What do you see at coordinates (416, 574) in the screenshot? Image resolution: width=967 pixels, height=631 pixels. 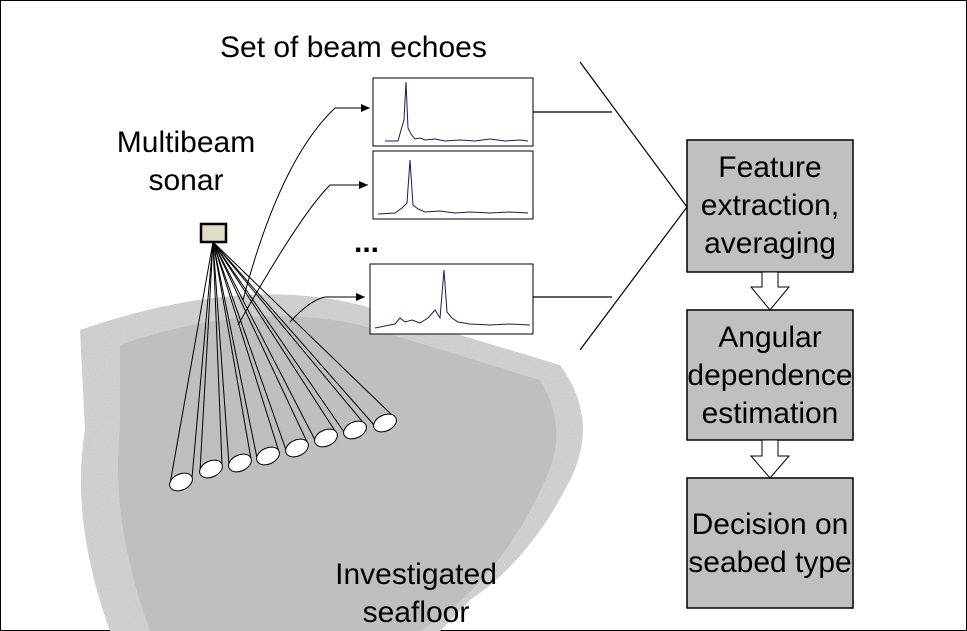 I see `seafloor-label-line: Investigated` at bounding box center [416, 574].